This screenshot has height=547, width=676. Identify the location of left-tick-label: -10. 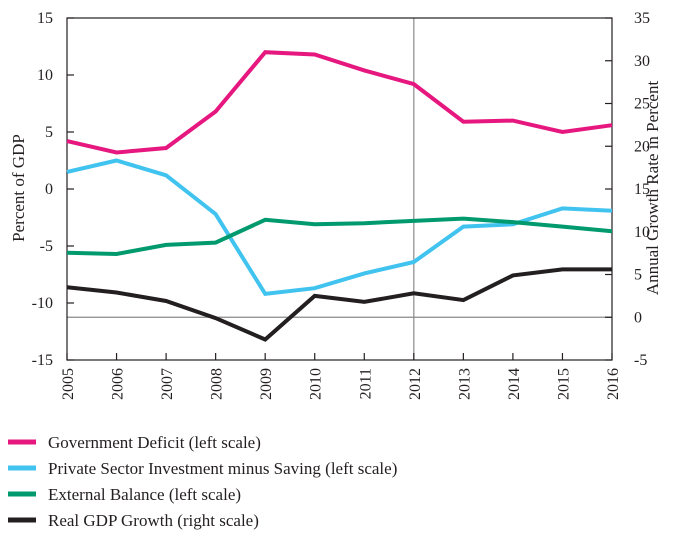
(42, 303).